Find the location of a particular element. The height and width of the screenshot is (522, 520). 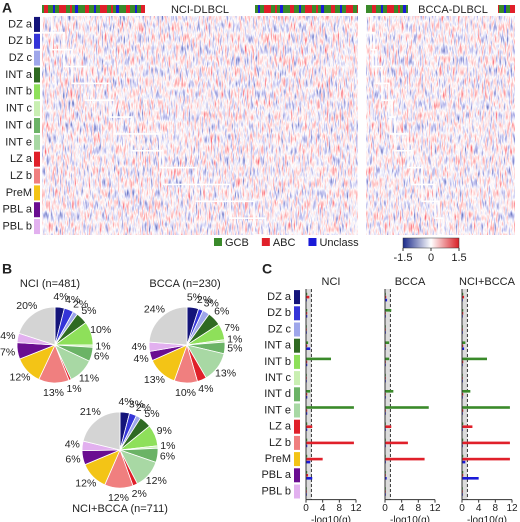

title-bg is located at coordinates (200, 9).